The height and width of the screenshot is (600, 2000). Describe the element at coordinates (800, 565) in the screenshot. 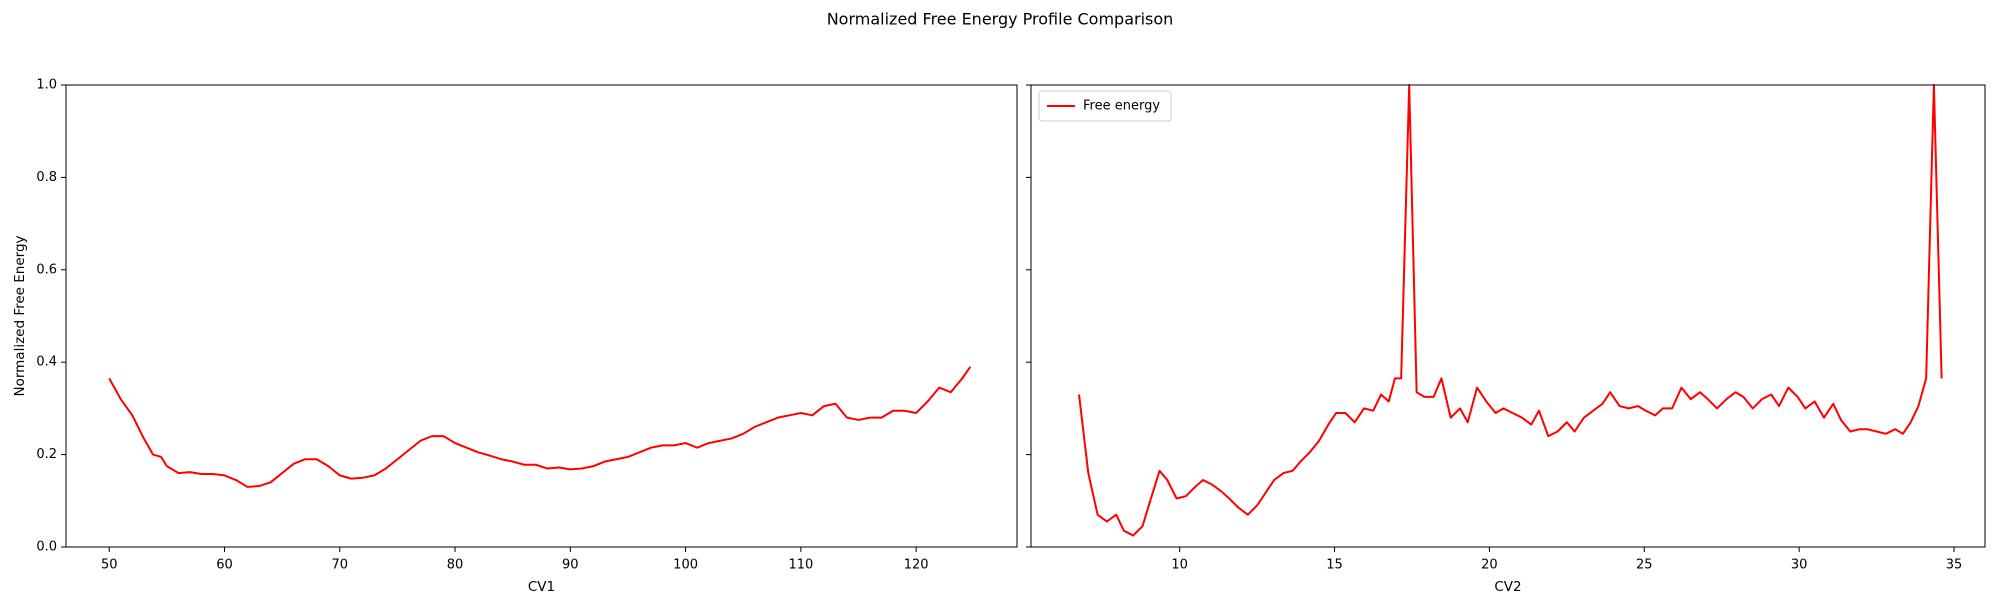

I see `x-tick-label: 110` at that location.